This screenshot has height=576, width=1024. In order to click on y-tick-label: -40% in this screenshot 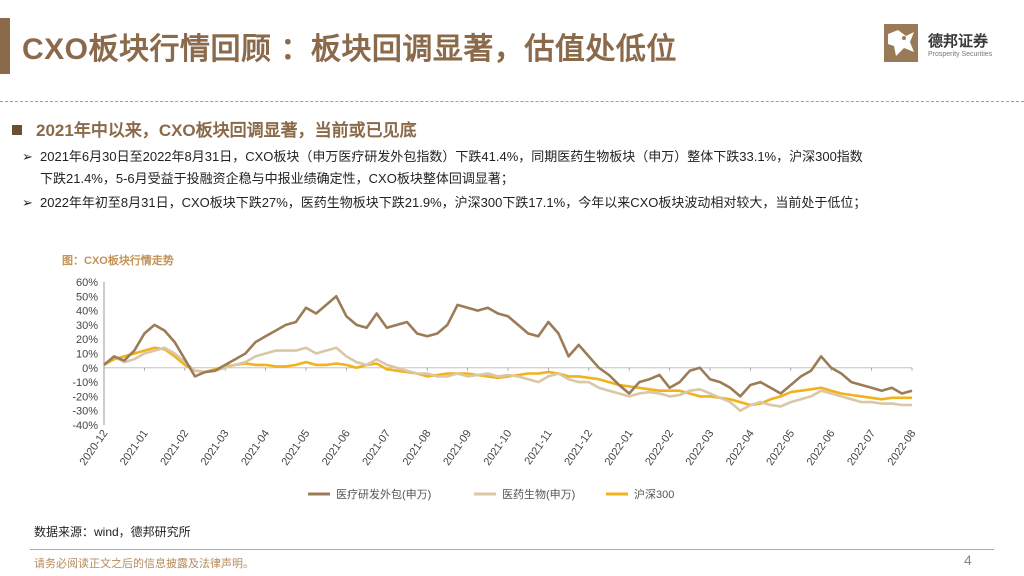, I will do `click(85, 426)`.